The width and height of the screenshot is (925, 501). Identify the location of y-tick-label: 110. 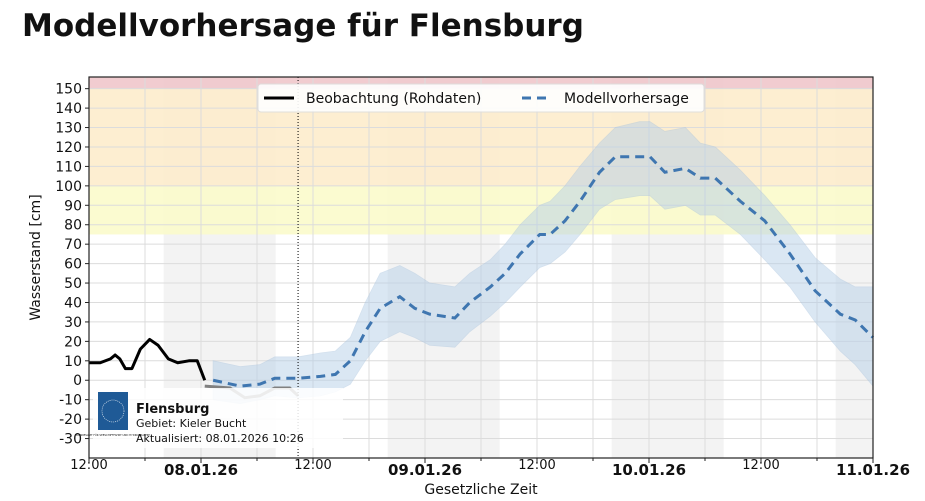
(68, 167).